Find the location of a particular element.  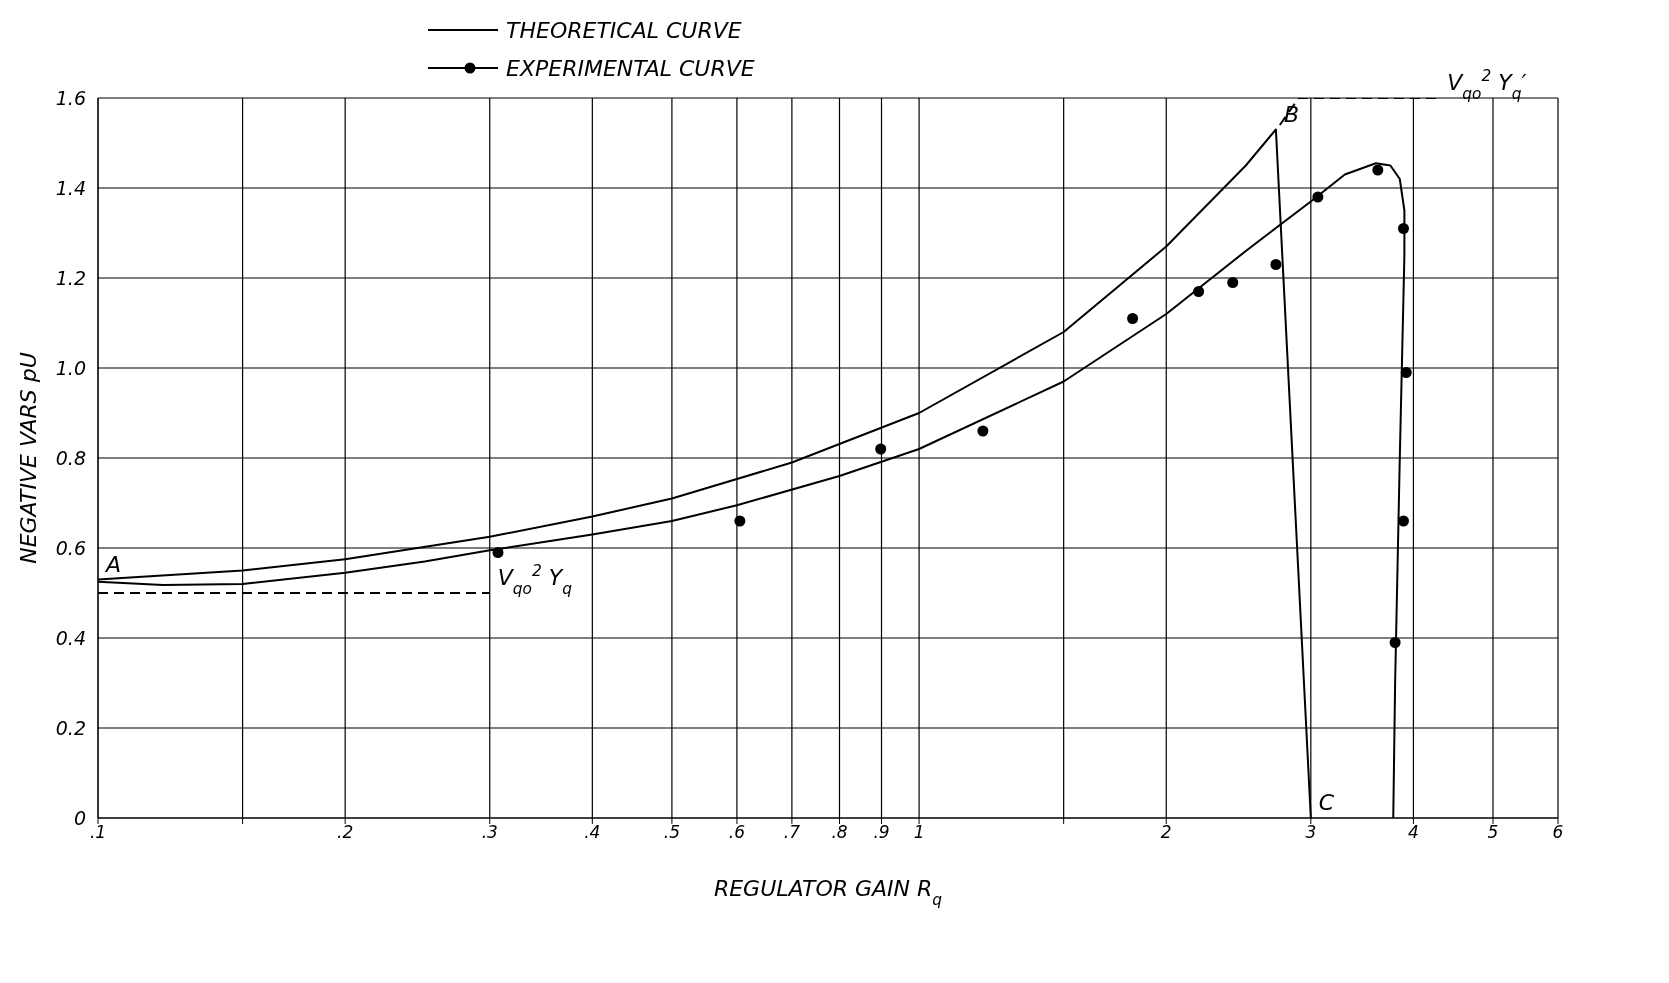

x-axis-title: REGULATOR GAIN R$_{q}$ is located at coordinates (828, 892).